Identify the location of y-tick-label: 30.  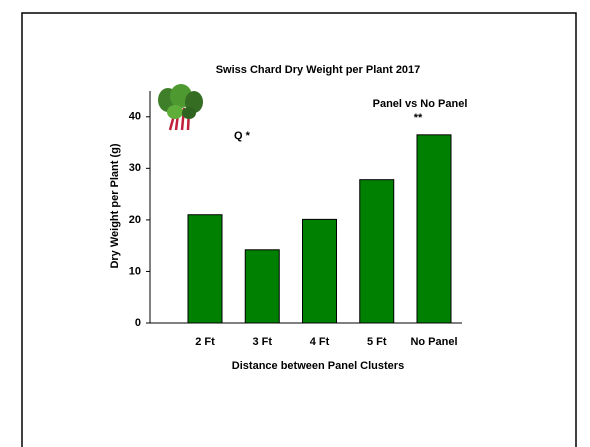
(135, 168).